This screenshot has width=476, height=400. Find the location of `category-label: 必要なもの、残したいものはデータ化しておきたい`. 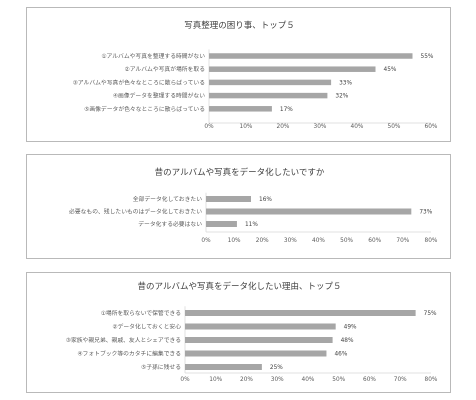

category-label: 必要なもの、残したいものはデータ化しておきたい is located at coordinates (135, 212).